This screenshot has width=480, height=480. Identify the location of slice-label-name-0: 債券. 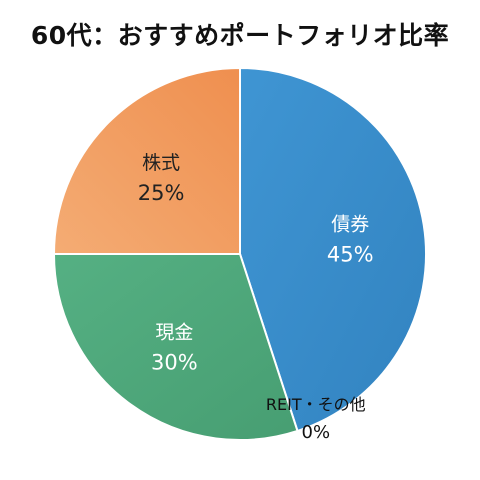
(350, 225).